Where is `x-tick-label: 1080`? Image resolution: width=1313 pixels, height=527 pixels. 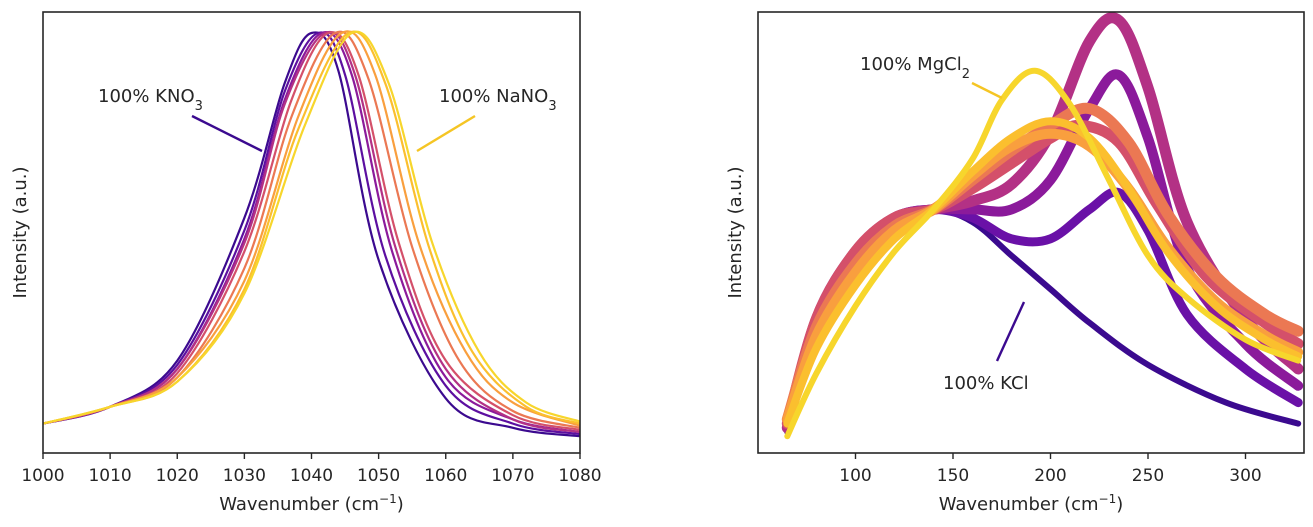 x-tick-label: 1080 is located at coordinates (579, 476).